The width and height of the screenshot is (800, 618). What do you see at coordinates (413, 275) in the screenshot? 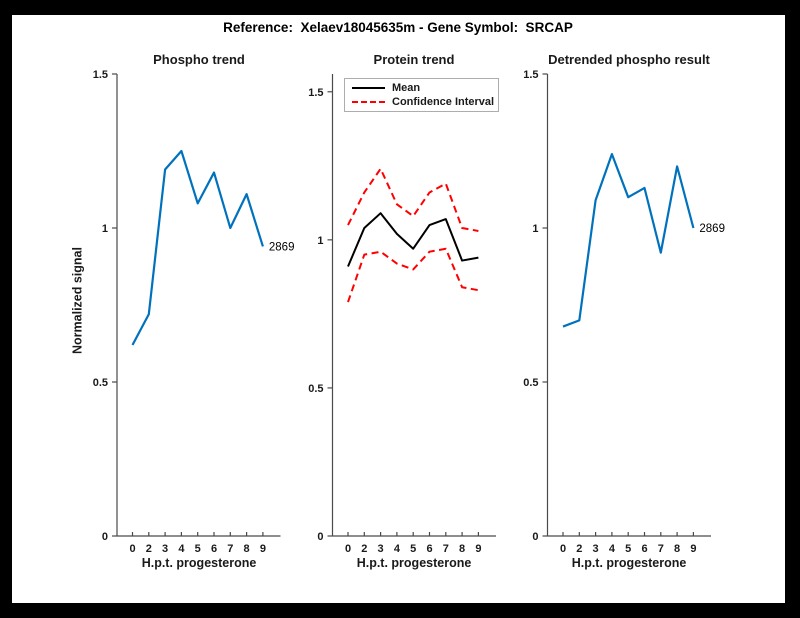
I see `confidence-interval-lower-line` at bounding box center [413, 275].